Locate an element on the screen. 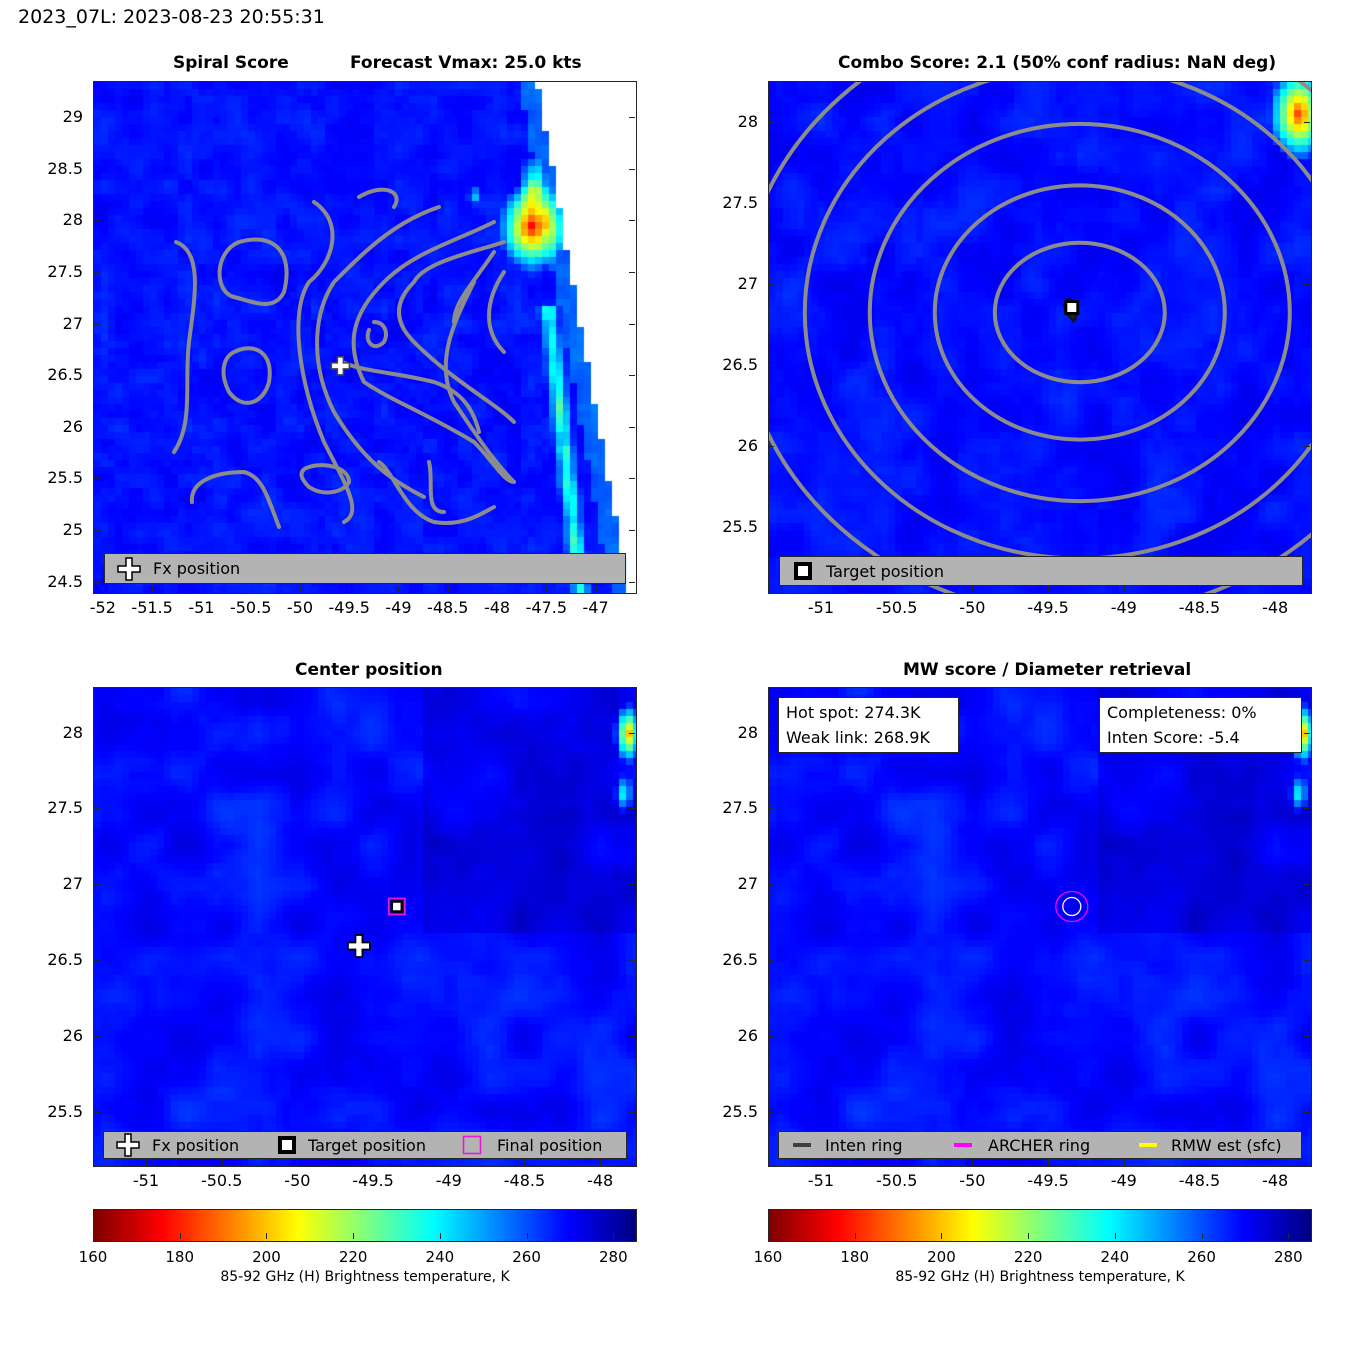 This screenshot has width=1350, height=1350. y-tick-label: 24.5 is located at coordinates (65, 581).